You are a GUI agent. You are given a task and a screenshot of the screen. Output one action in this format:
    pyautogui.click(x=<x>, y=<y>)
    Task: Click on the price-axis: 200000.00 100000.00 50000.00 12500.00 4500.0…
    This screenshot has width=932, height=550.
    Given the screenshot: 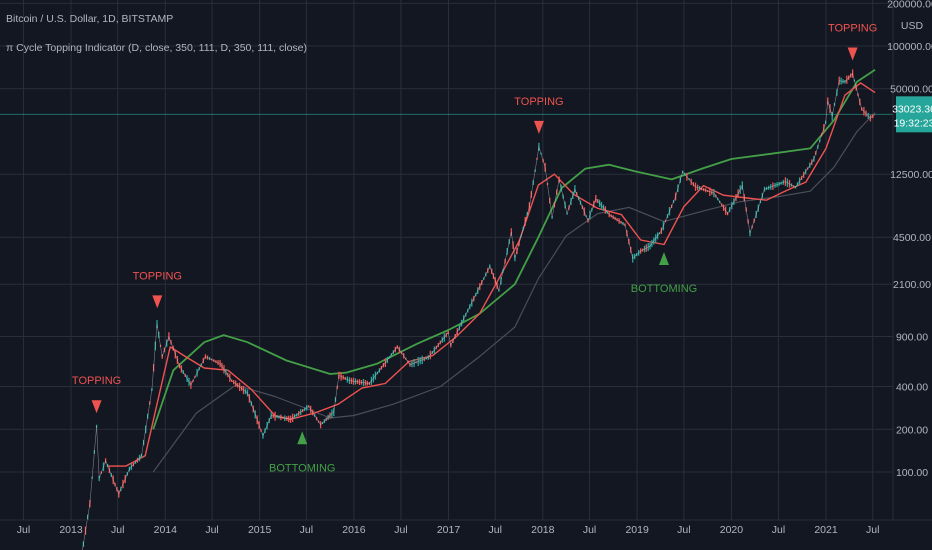 What is the action you would take?
    pyautogui.click(x=909, y=239)
    